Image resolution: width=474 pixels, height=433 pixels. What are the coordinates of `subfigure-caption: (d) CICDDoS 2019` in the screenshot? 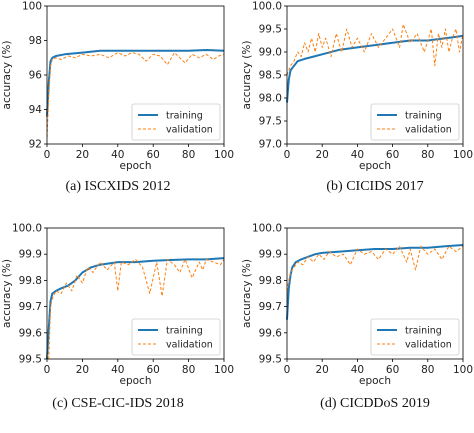 It's located at (375, 403).